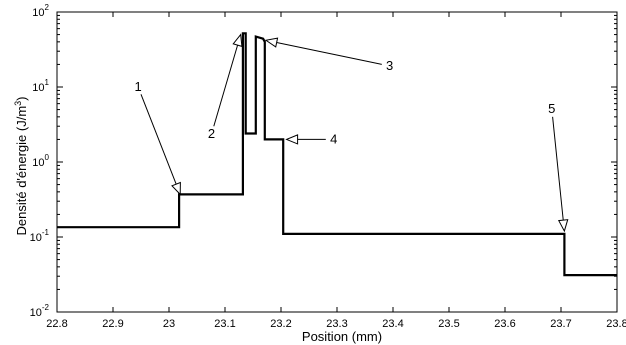 The width and height of the screenshot is (626, 345). I want to click on y-tick-label: 10², so click(40, 11).